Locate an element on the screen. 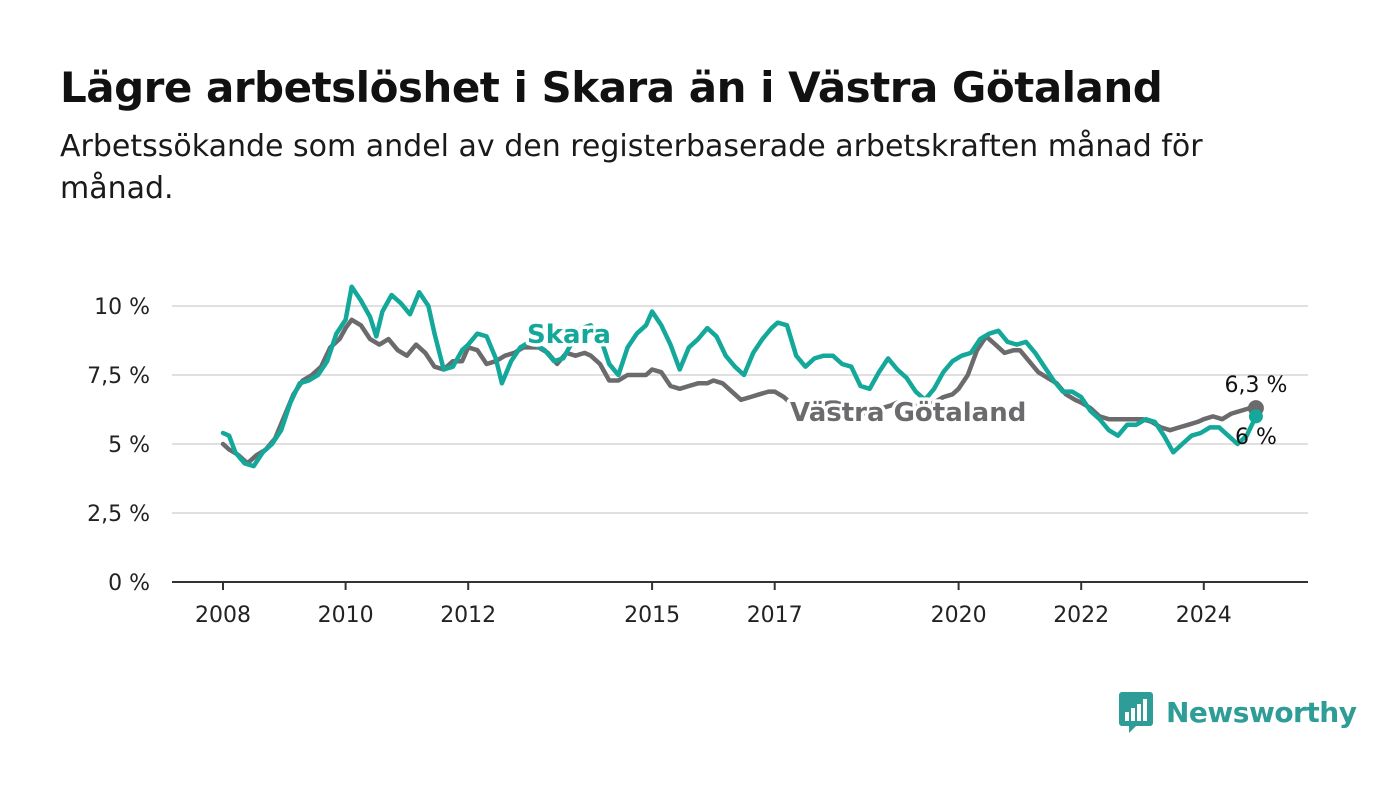  brand-name: Newsworthy is located at coordinates (1261, 712).